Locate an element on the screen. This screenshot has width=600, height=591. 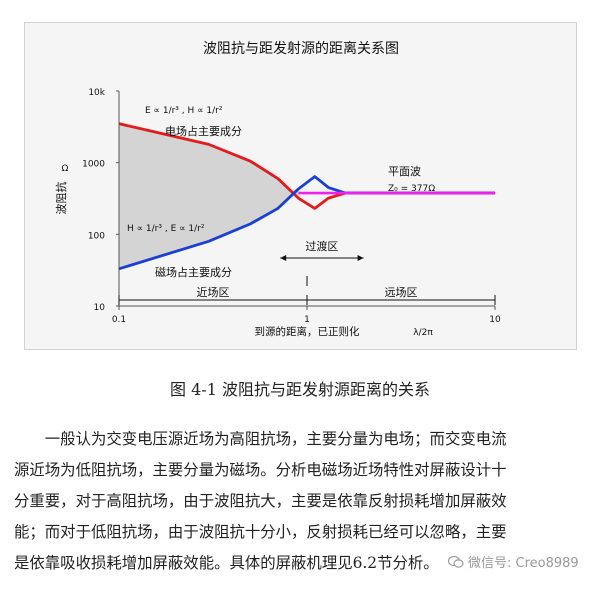
y-tick-label: 100 is located at coordinates (96, 236).